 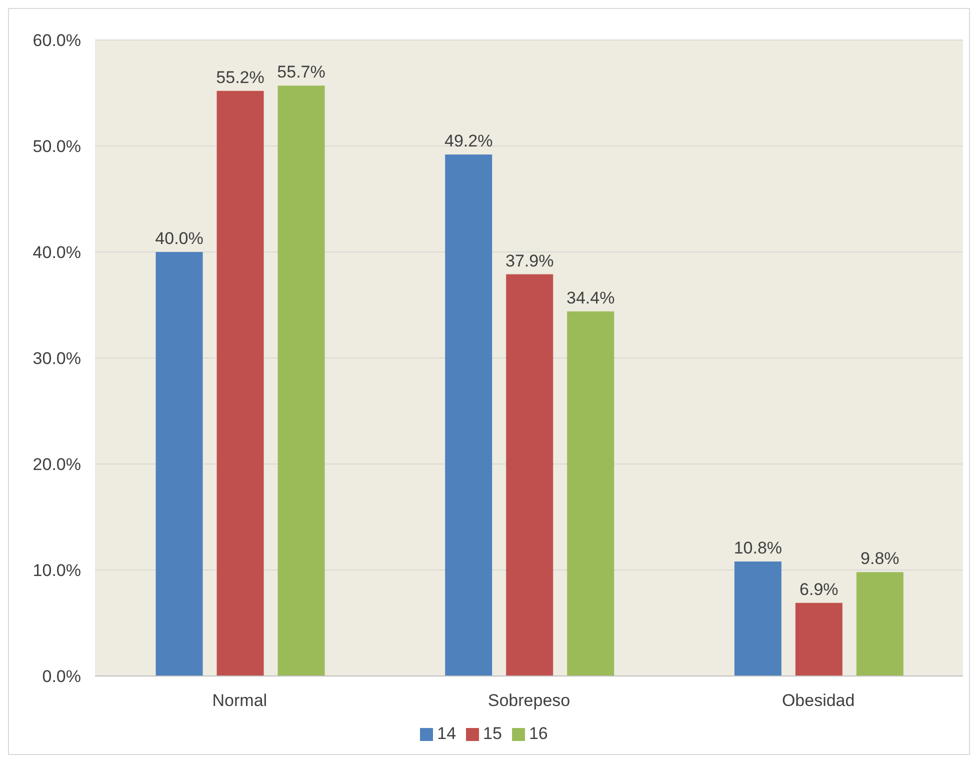 What do you see at coordinates (446, 733) in the screenshot?
I see `legend-label: 14` at bounding box center [446, 733].